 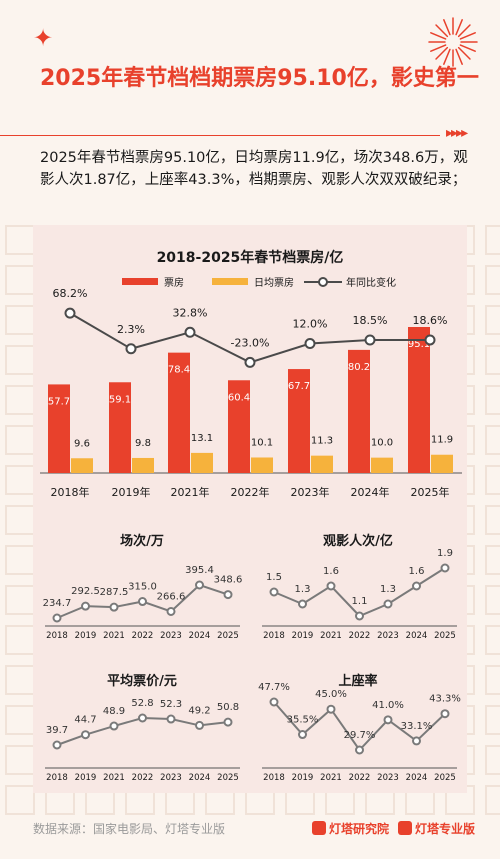 What do you see at coordinates (274, 577) in the screenshot?
I see `data-label: 1.5` at bounding box center [274, 577].